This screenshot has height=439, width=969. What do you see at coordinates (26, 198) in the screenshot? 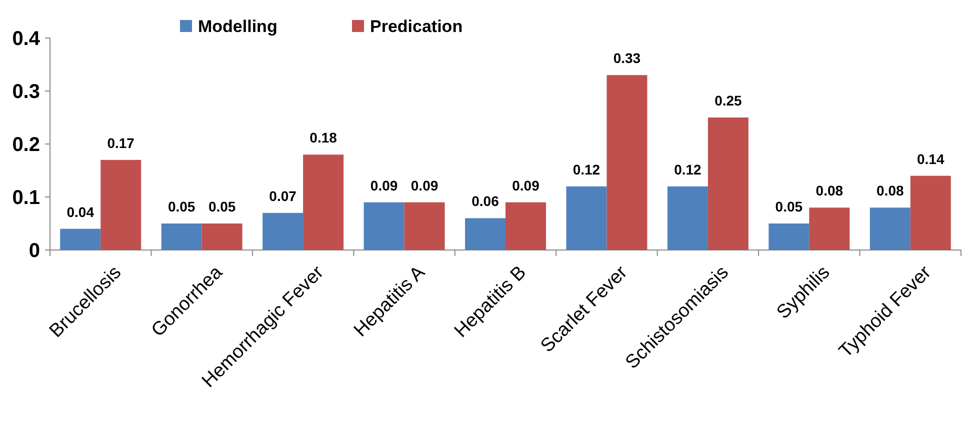
I see `y-tick-label: 0.1` at bounding box center [26, 198].